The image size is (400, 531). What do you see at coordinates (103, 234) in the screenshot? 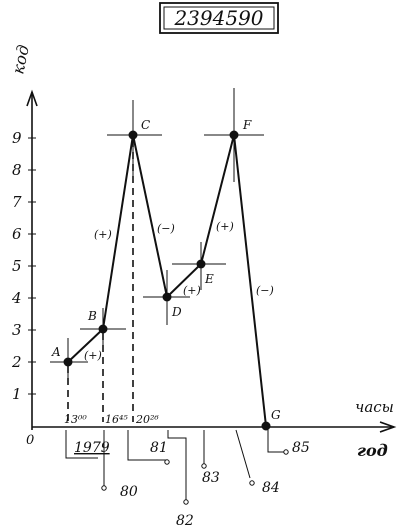
I see `sign-b-c: (+)` at bounding box center [103, 234].